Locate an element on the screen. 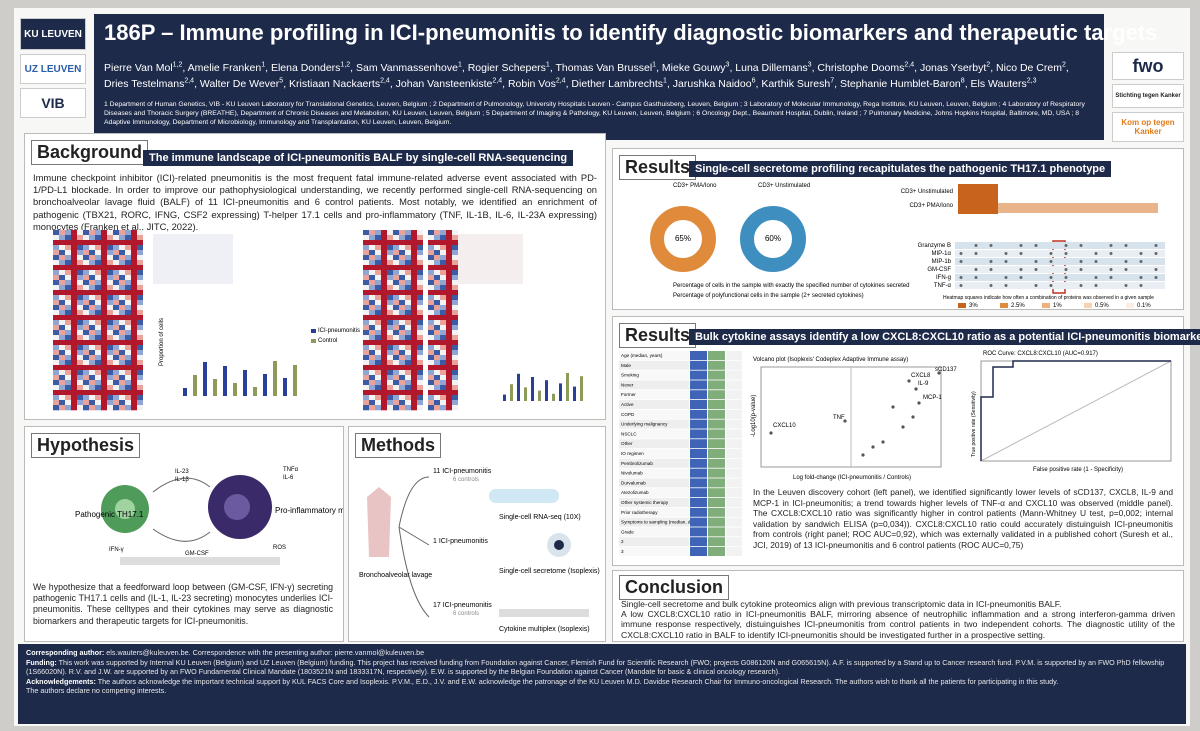 The height and width of the screenshot is (731, 1200). affiliation-number: 2,4 is located at coordinates (560, 81).